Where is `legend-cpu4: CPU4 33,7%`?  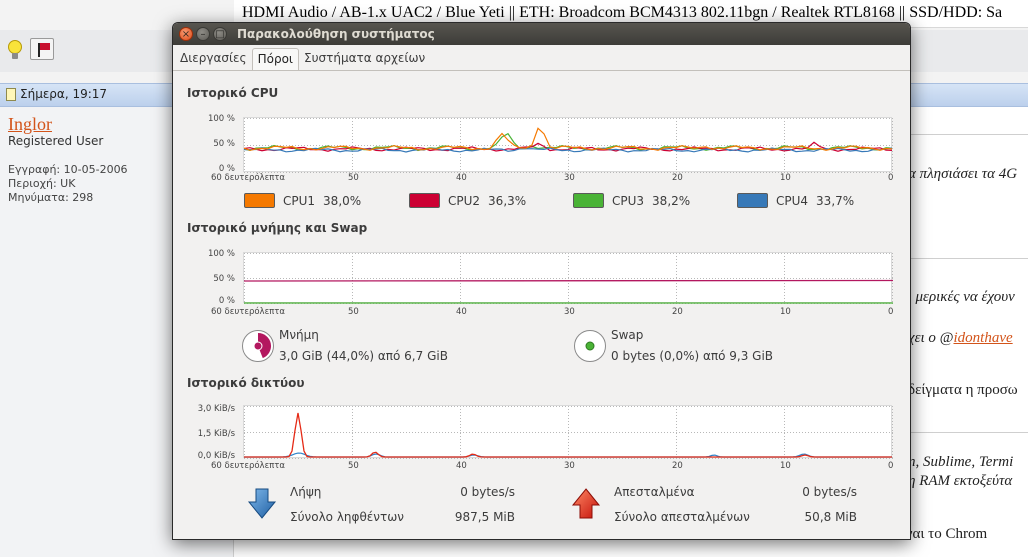
legend-cpu4: CPU4 33,7% is located at coordinates (795, 200).